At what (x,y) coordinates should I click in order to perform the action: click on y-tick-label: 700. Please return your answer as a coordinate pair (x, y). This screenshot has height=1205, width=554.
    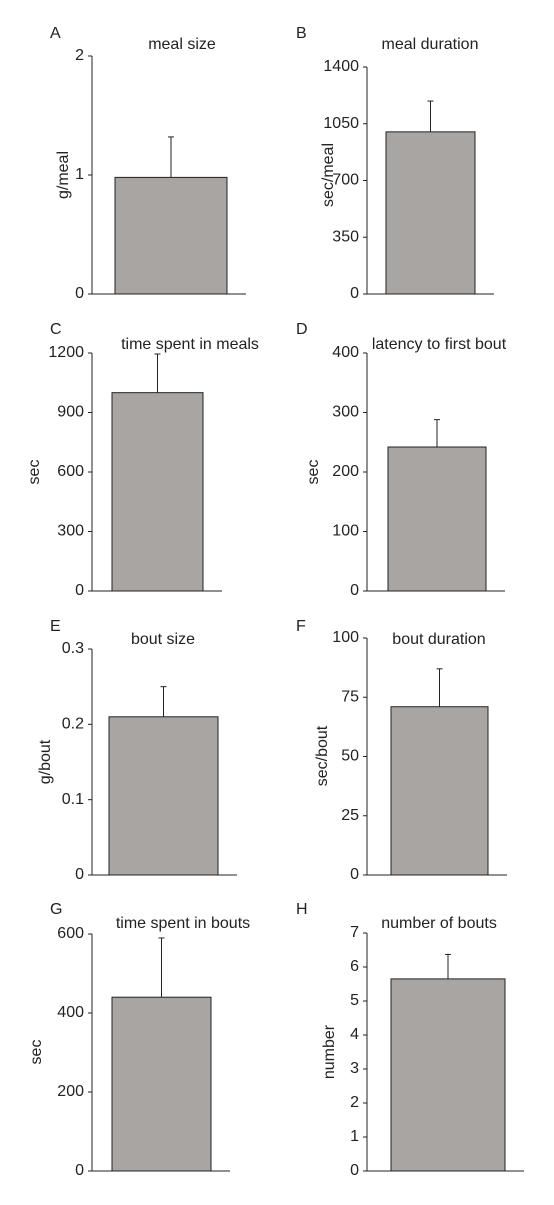
    Looking at the image, I should click on (345, 180).